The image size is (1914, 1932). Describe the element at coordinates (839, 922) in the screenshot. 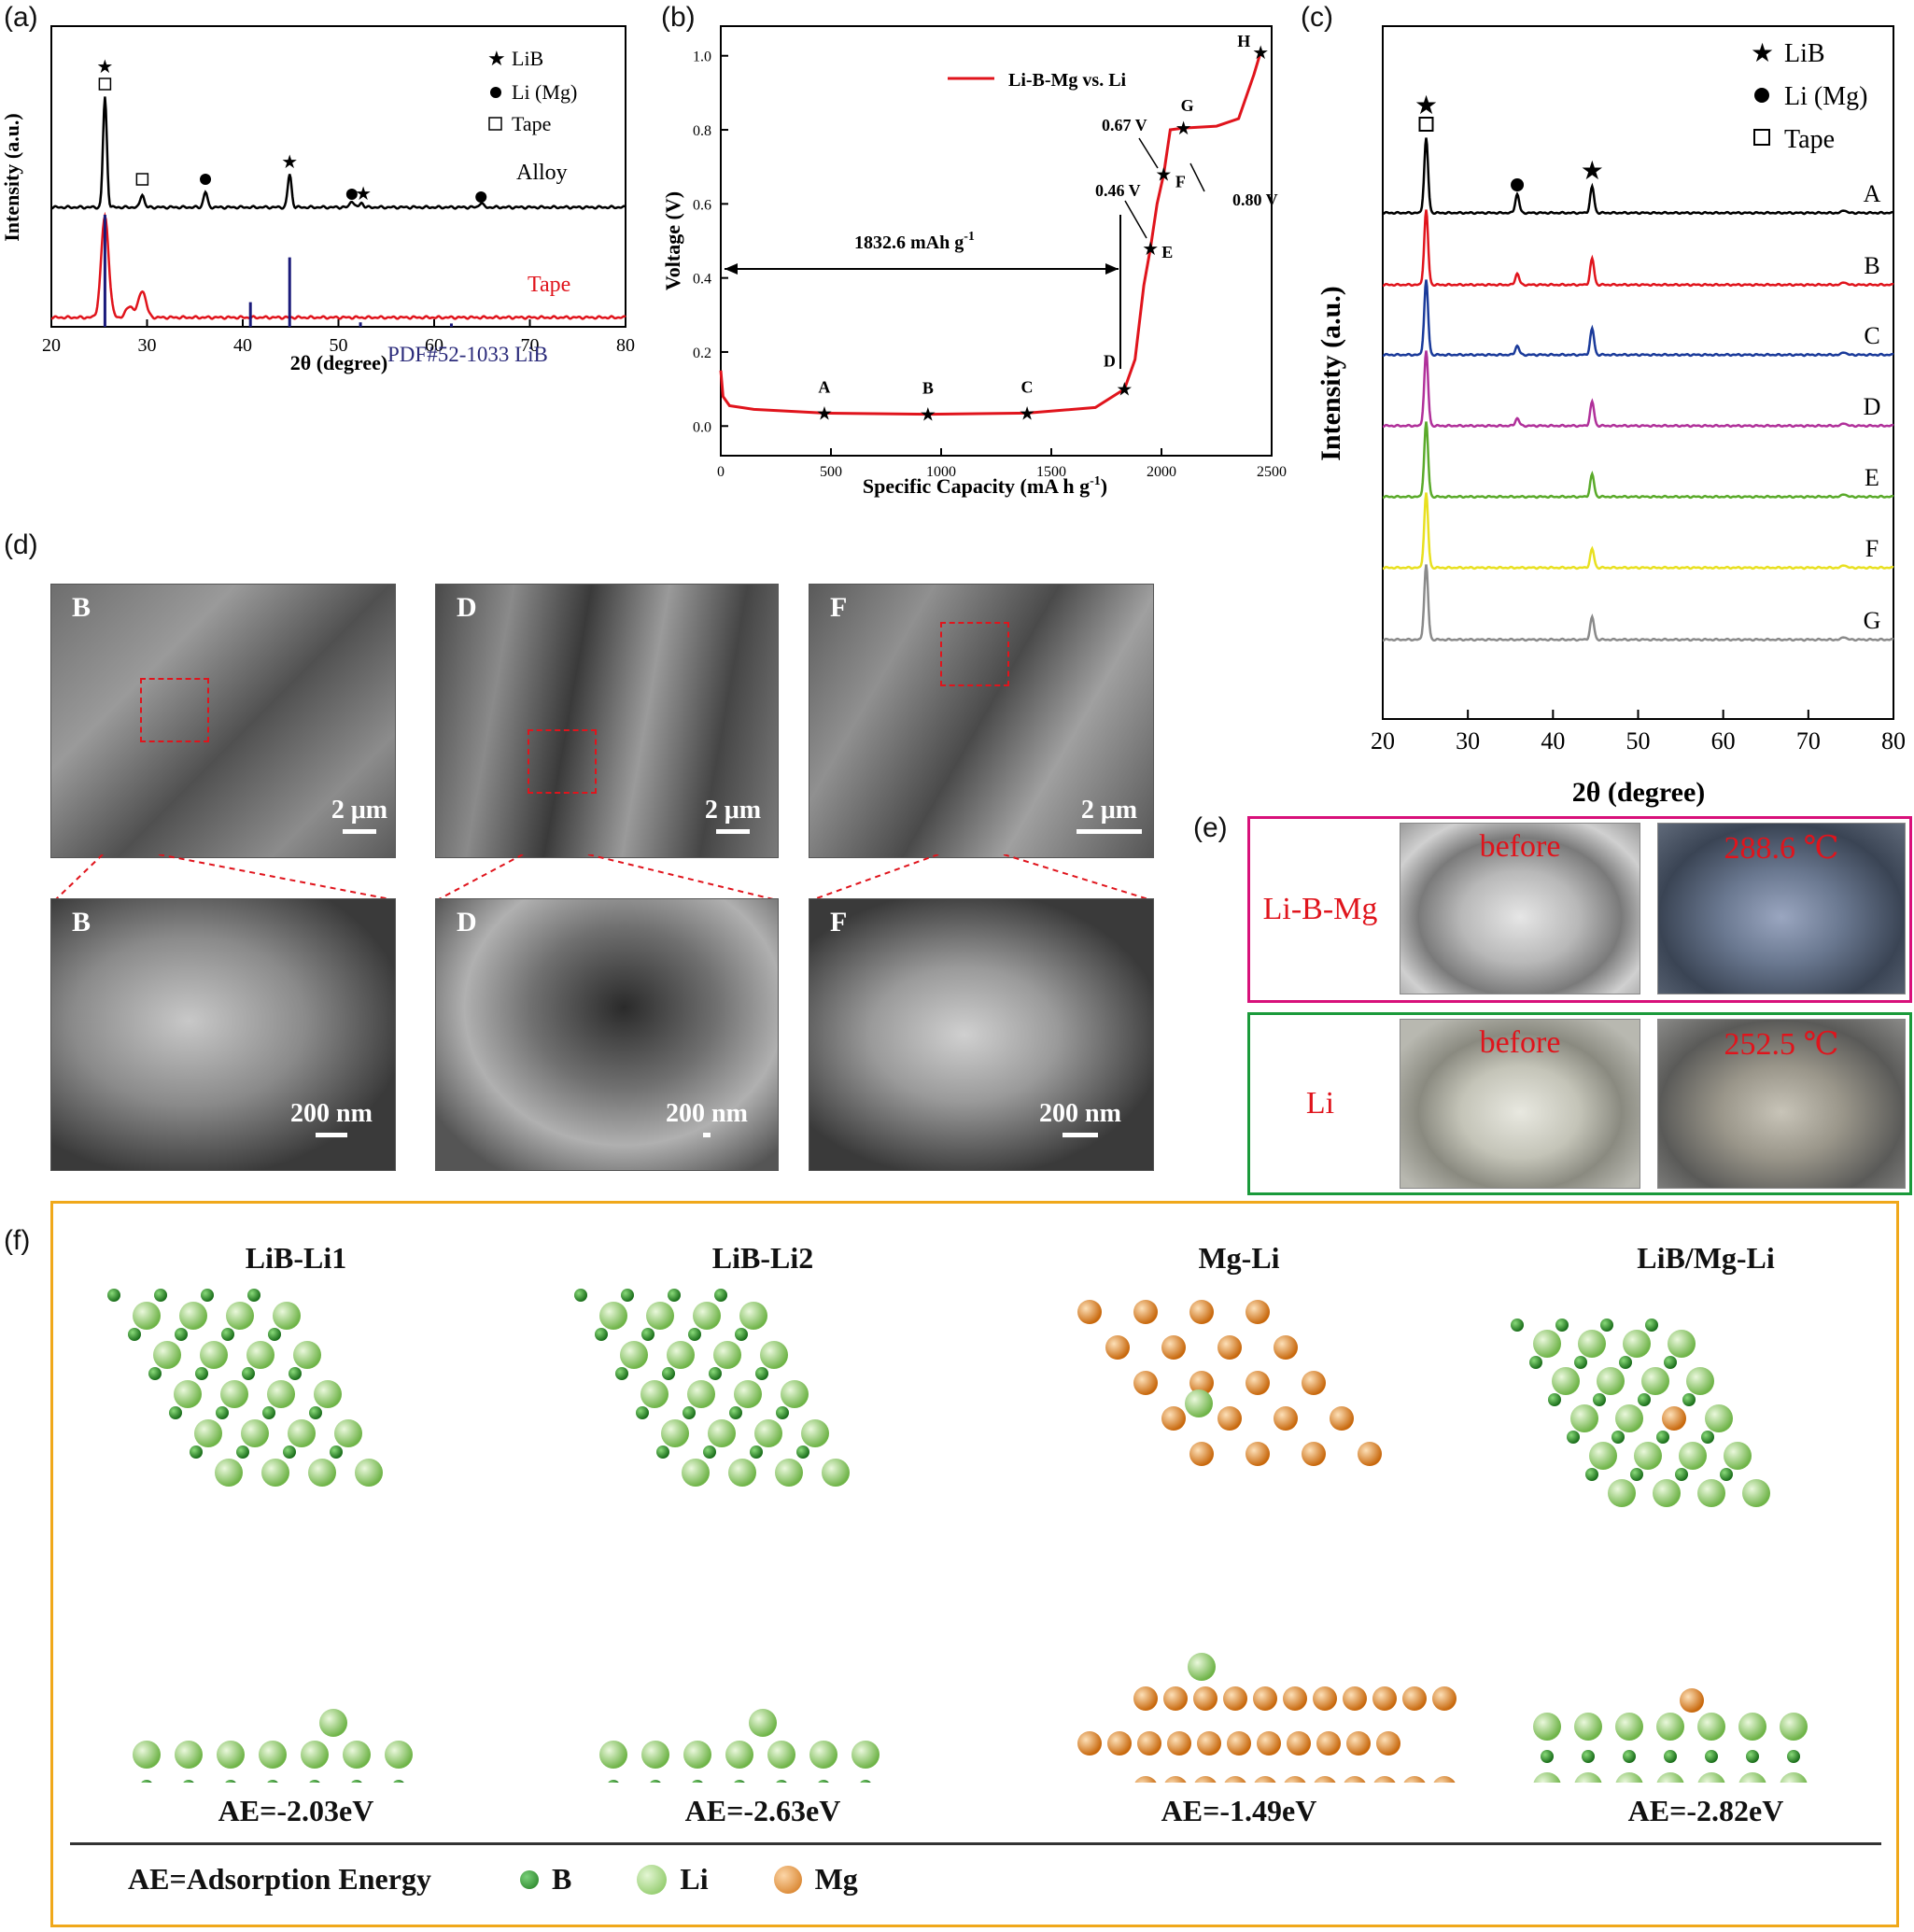

I see `sem-tag: F` at that location.